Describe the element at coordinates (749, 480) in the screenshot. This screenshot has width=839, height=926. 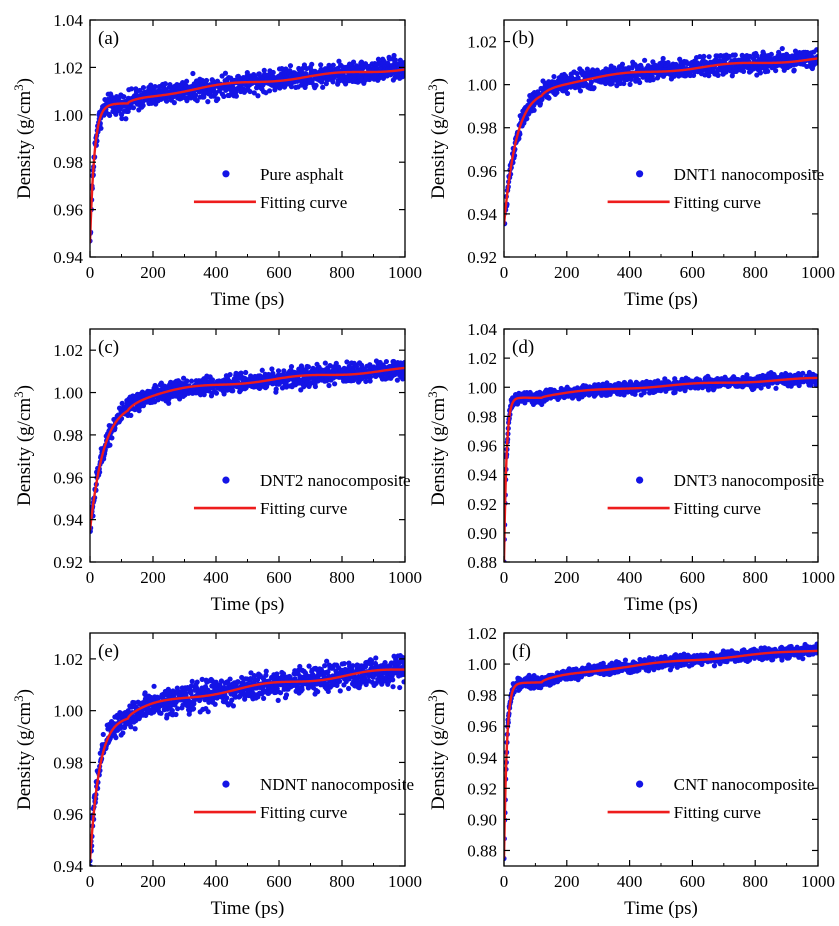
I see `legend-label-points: DNT3 nanocomposite` at that location.